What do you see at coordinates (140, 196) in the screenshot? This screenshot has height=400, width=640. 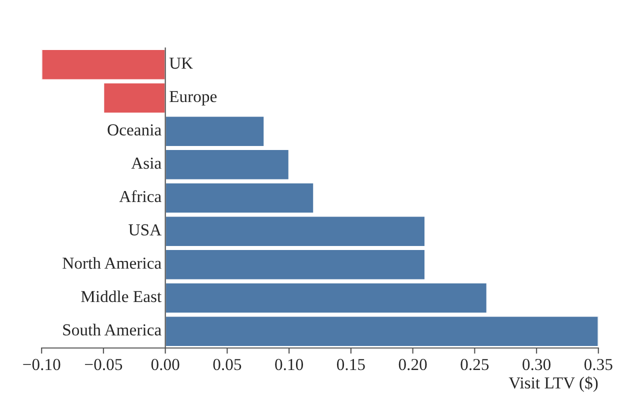 I see `y-tick-label: Africa` at bounding box center [140, 196].